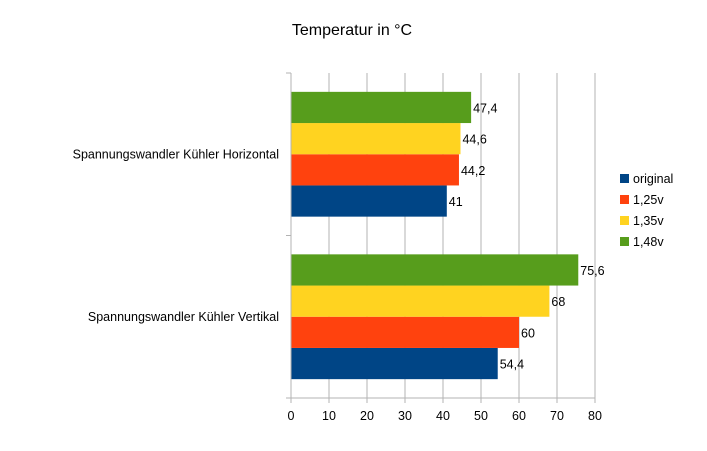 The image size is (707, 451). What do you see at coordinates (558, 302) in the screenshot?
I see `data-label: 68` at bounding box center [558, 302].